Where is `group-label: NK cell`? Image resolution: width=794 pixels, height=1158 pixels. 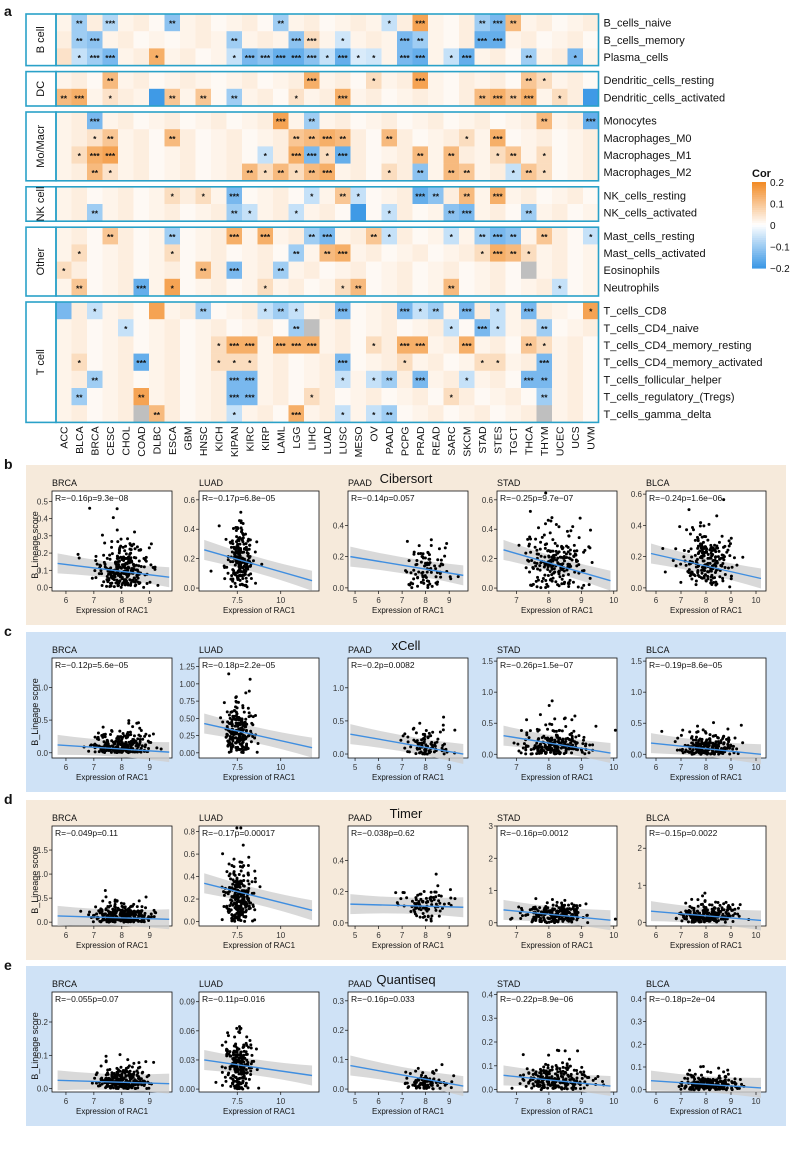 group-label: NK cell is located at coordinates (41, 204).